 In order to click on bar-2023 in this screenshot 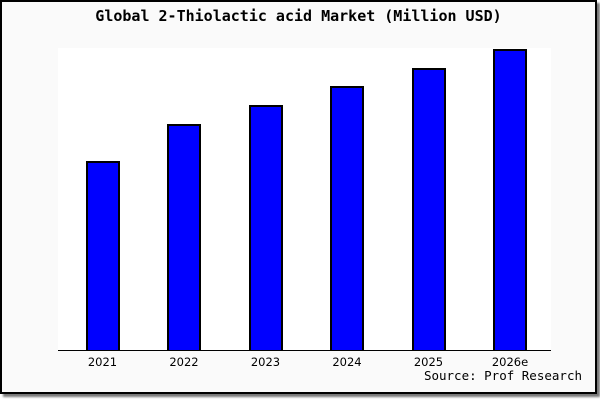, I will do `click(265, 227)`.